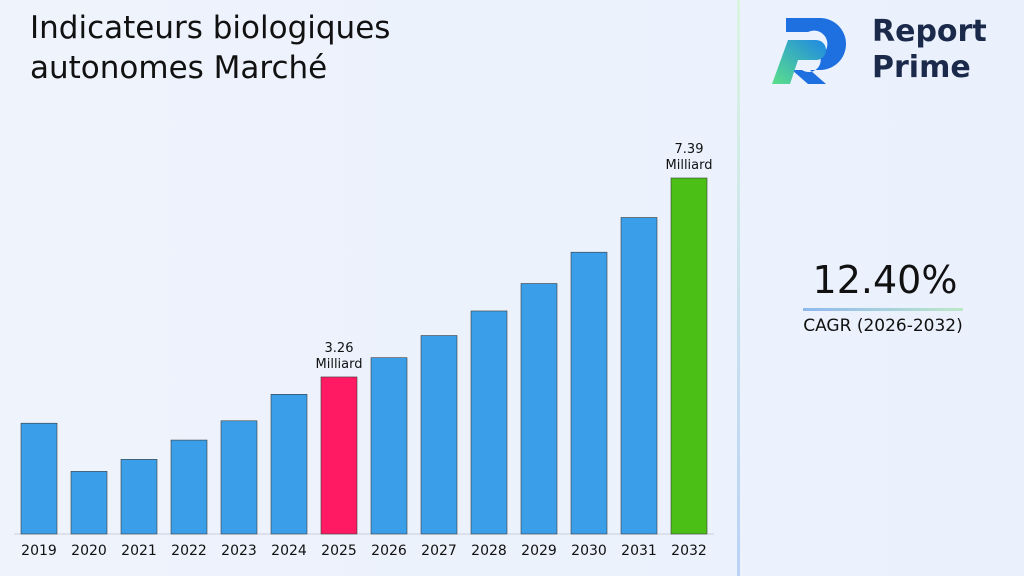 The height and width of the screenshot is (576, 1024). What do you see at coordinates (89, 551) in the screenshot?
I see `x-tick-label: 2020` at bounding box center [89, 551].